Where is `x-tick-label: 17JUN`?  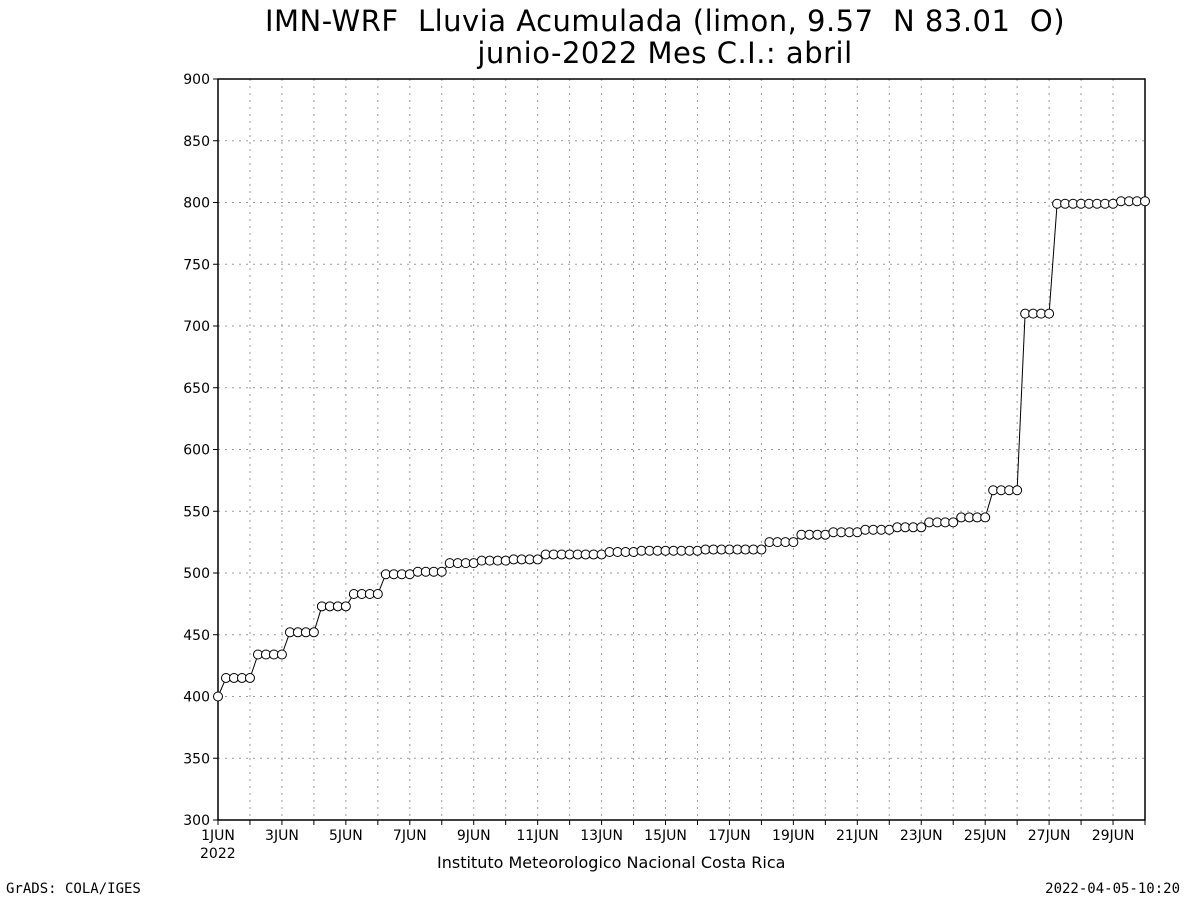 x-tick-label: 17JUN is located at coordinates (729, 836).